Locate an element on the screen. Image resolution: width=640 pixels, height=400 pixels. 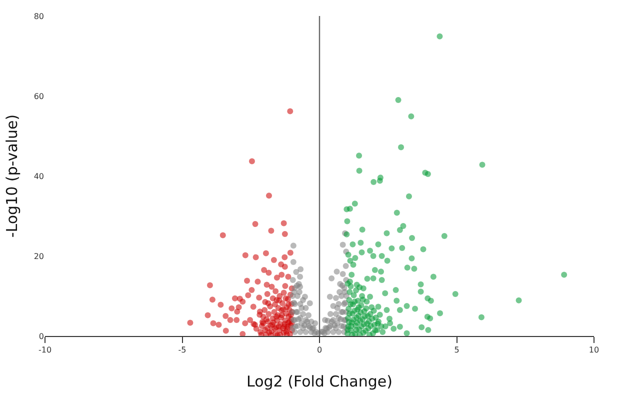
y-tick-label: 0 is located at coordinates (41, 336).